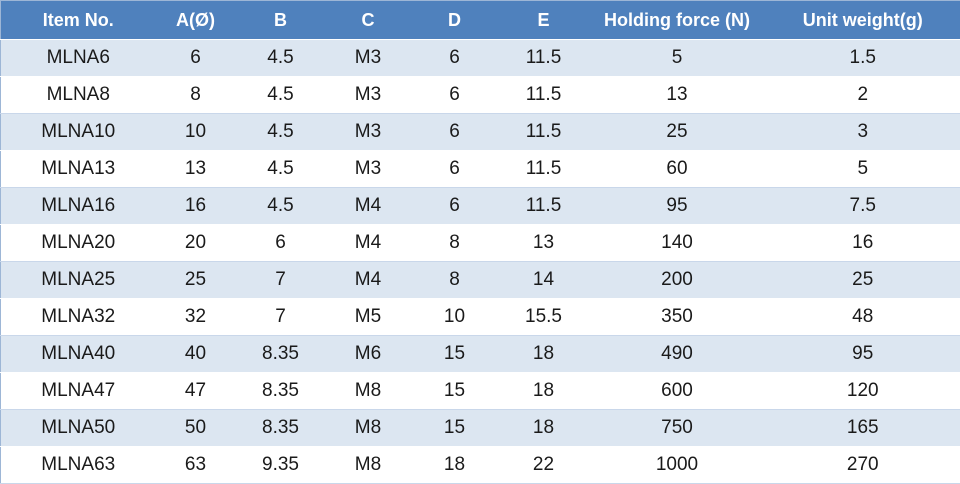 This screenshot has width=960, height=484. I want to click on table-cell: MLNA40, so click(78, 354).